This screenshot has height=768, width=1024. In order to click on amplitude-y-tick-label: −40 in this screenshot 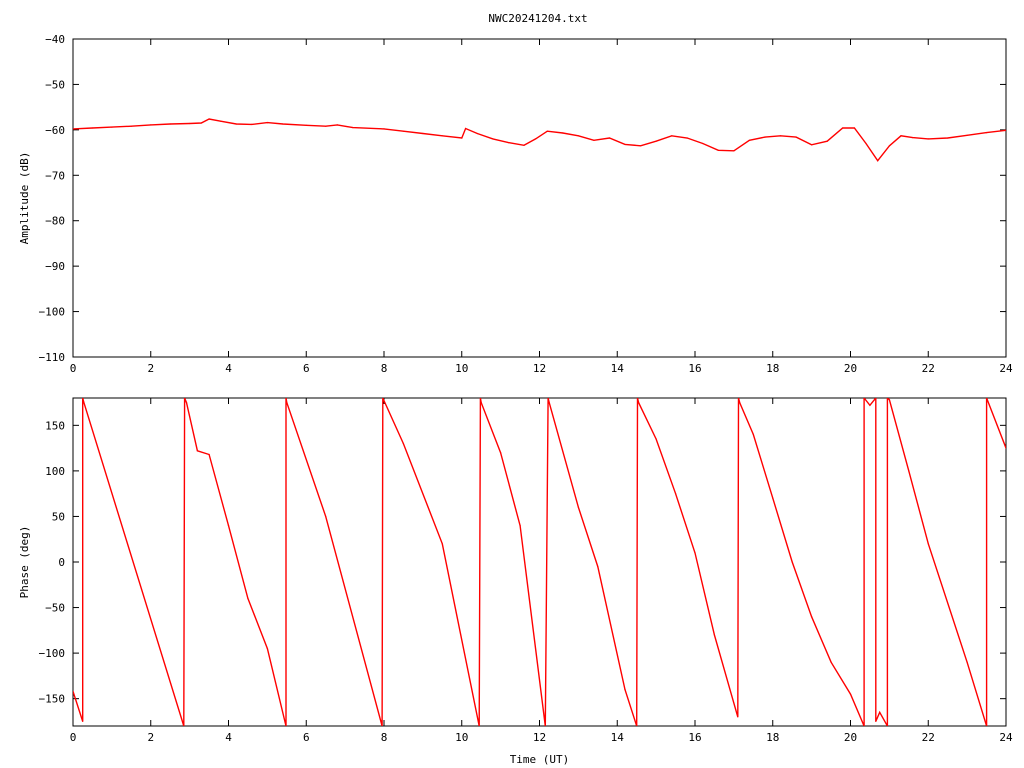, I will do `click(55, 39)`.